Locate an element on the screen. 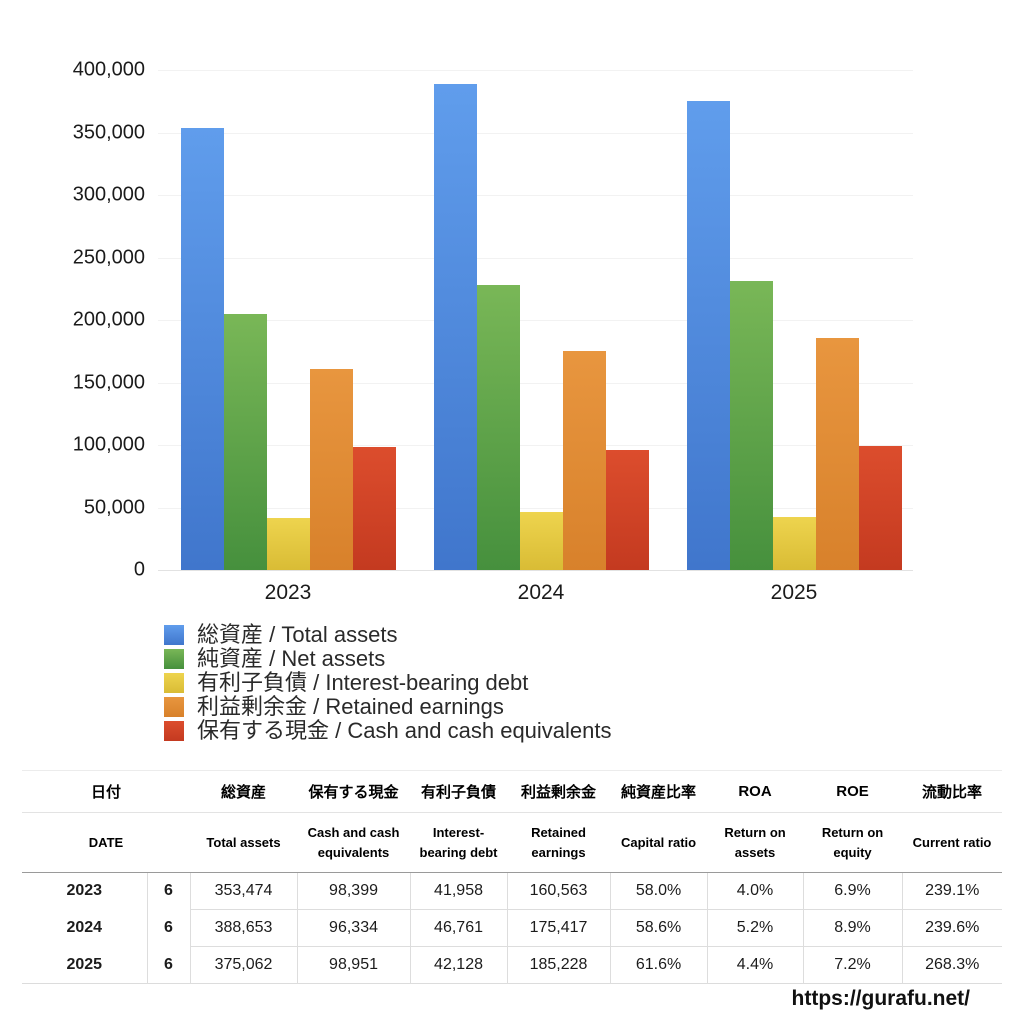 This screenshot has width=1024, height=1024. cell-year-2024: 2024 is located at coordinates (85, 928).